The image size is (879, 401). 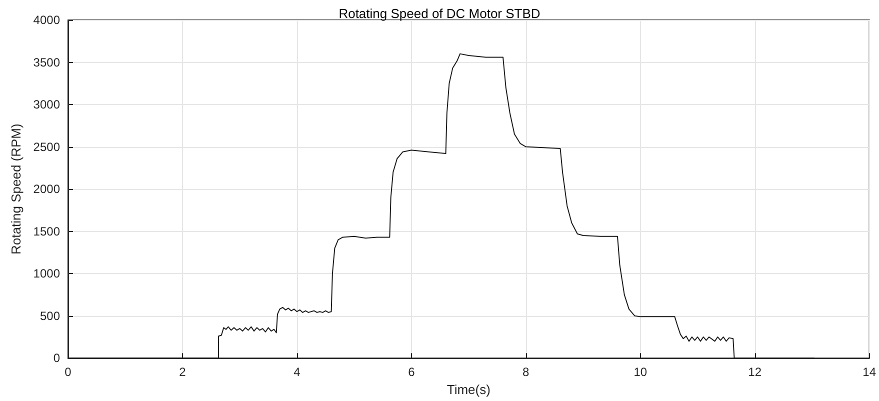 I want to click on y-tick-label: 4000, so click(x=46, y=20).